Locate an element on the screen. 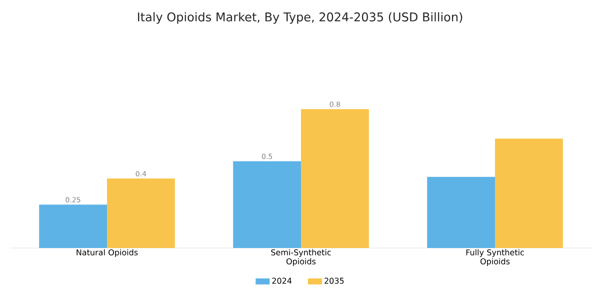  chart-title: Italy Opioids Market, By Type, 2024-2035 (USD Billion) is located at coordinates (300, 18).